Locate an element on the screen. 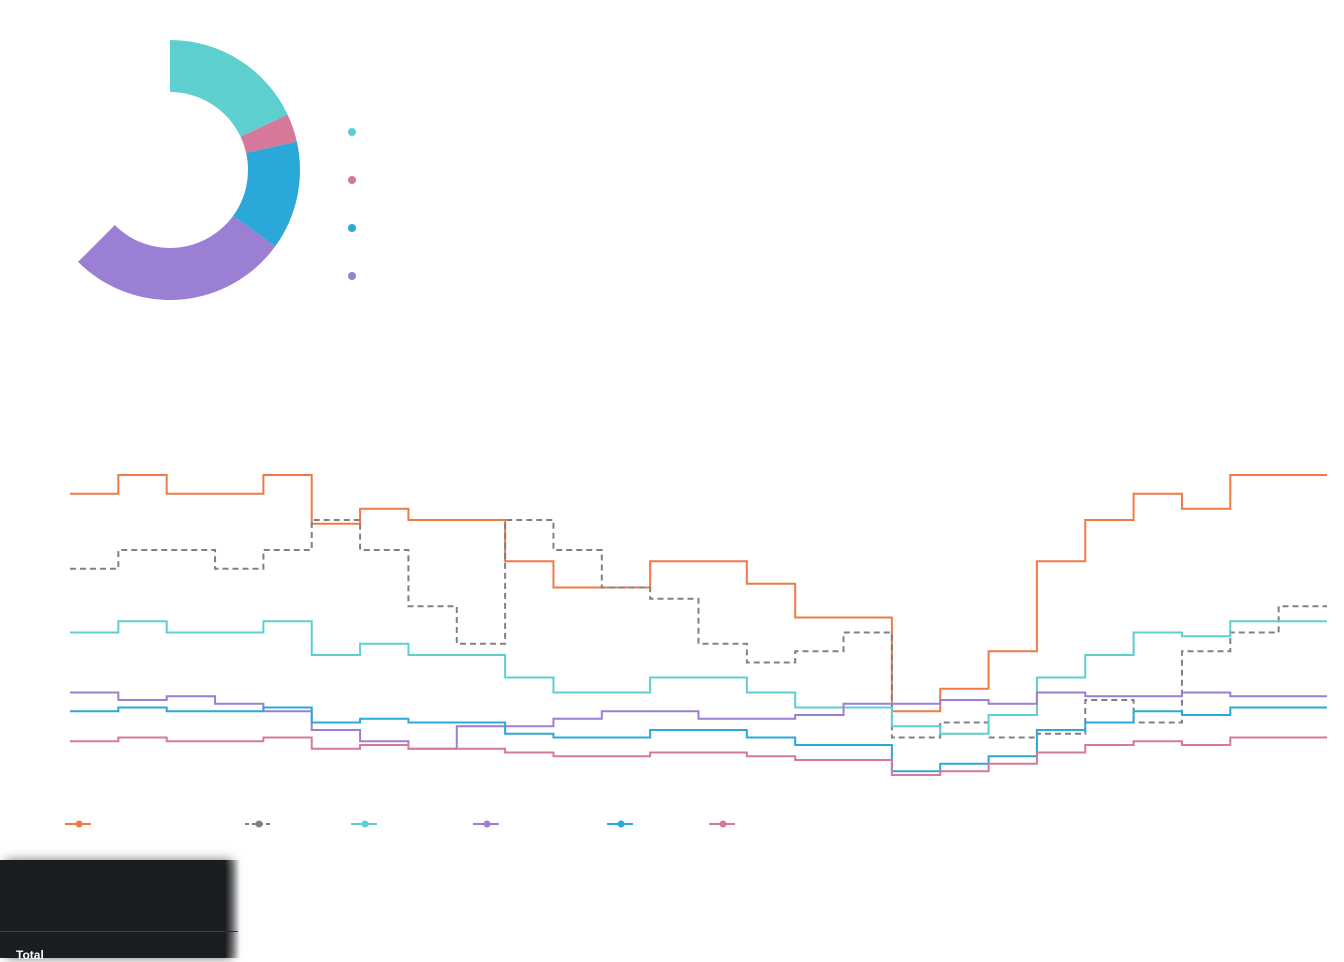 This screenshot has height=962, width=1344. donut-chart is located at coordinates (217, 170).